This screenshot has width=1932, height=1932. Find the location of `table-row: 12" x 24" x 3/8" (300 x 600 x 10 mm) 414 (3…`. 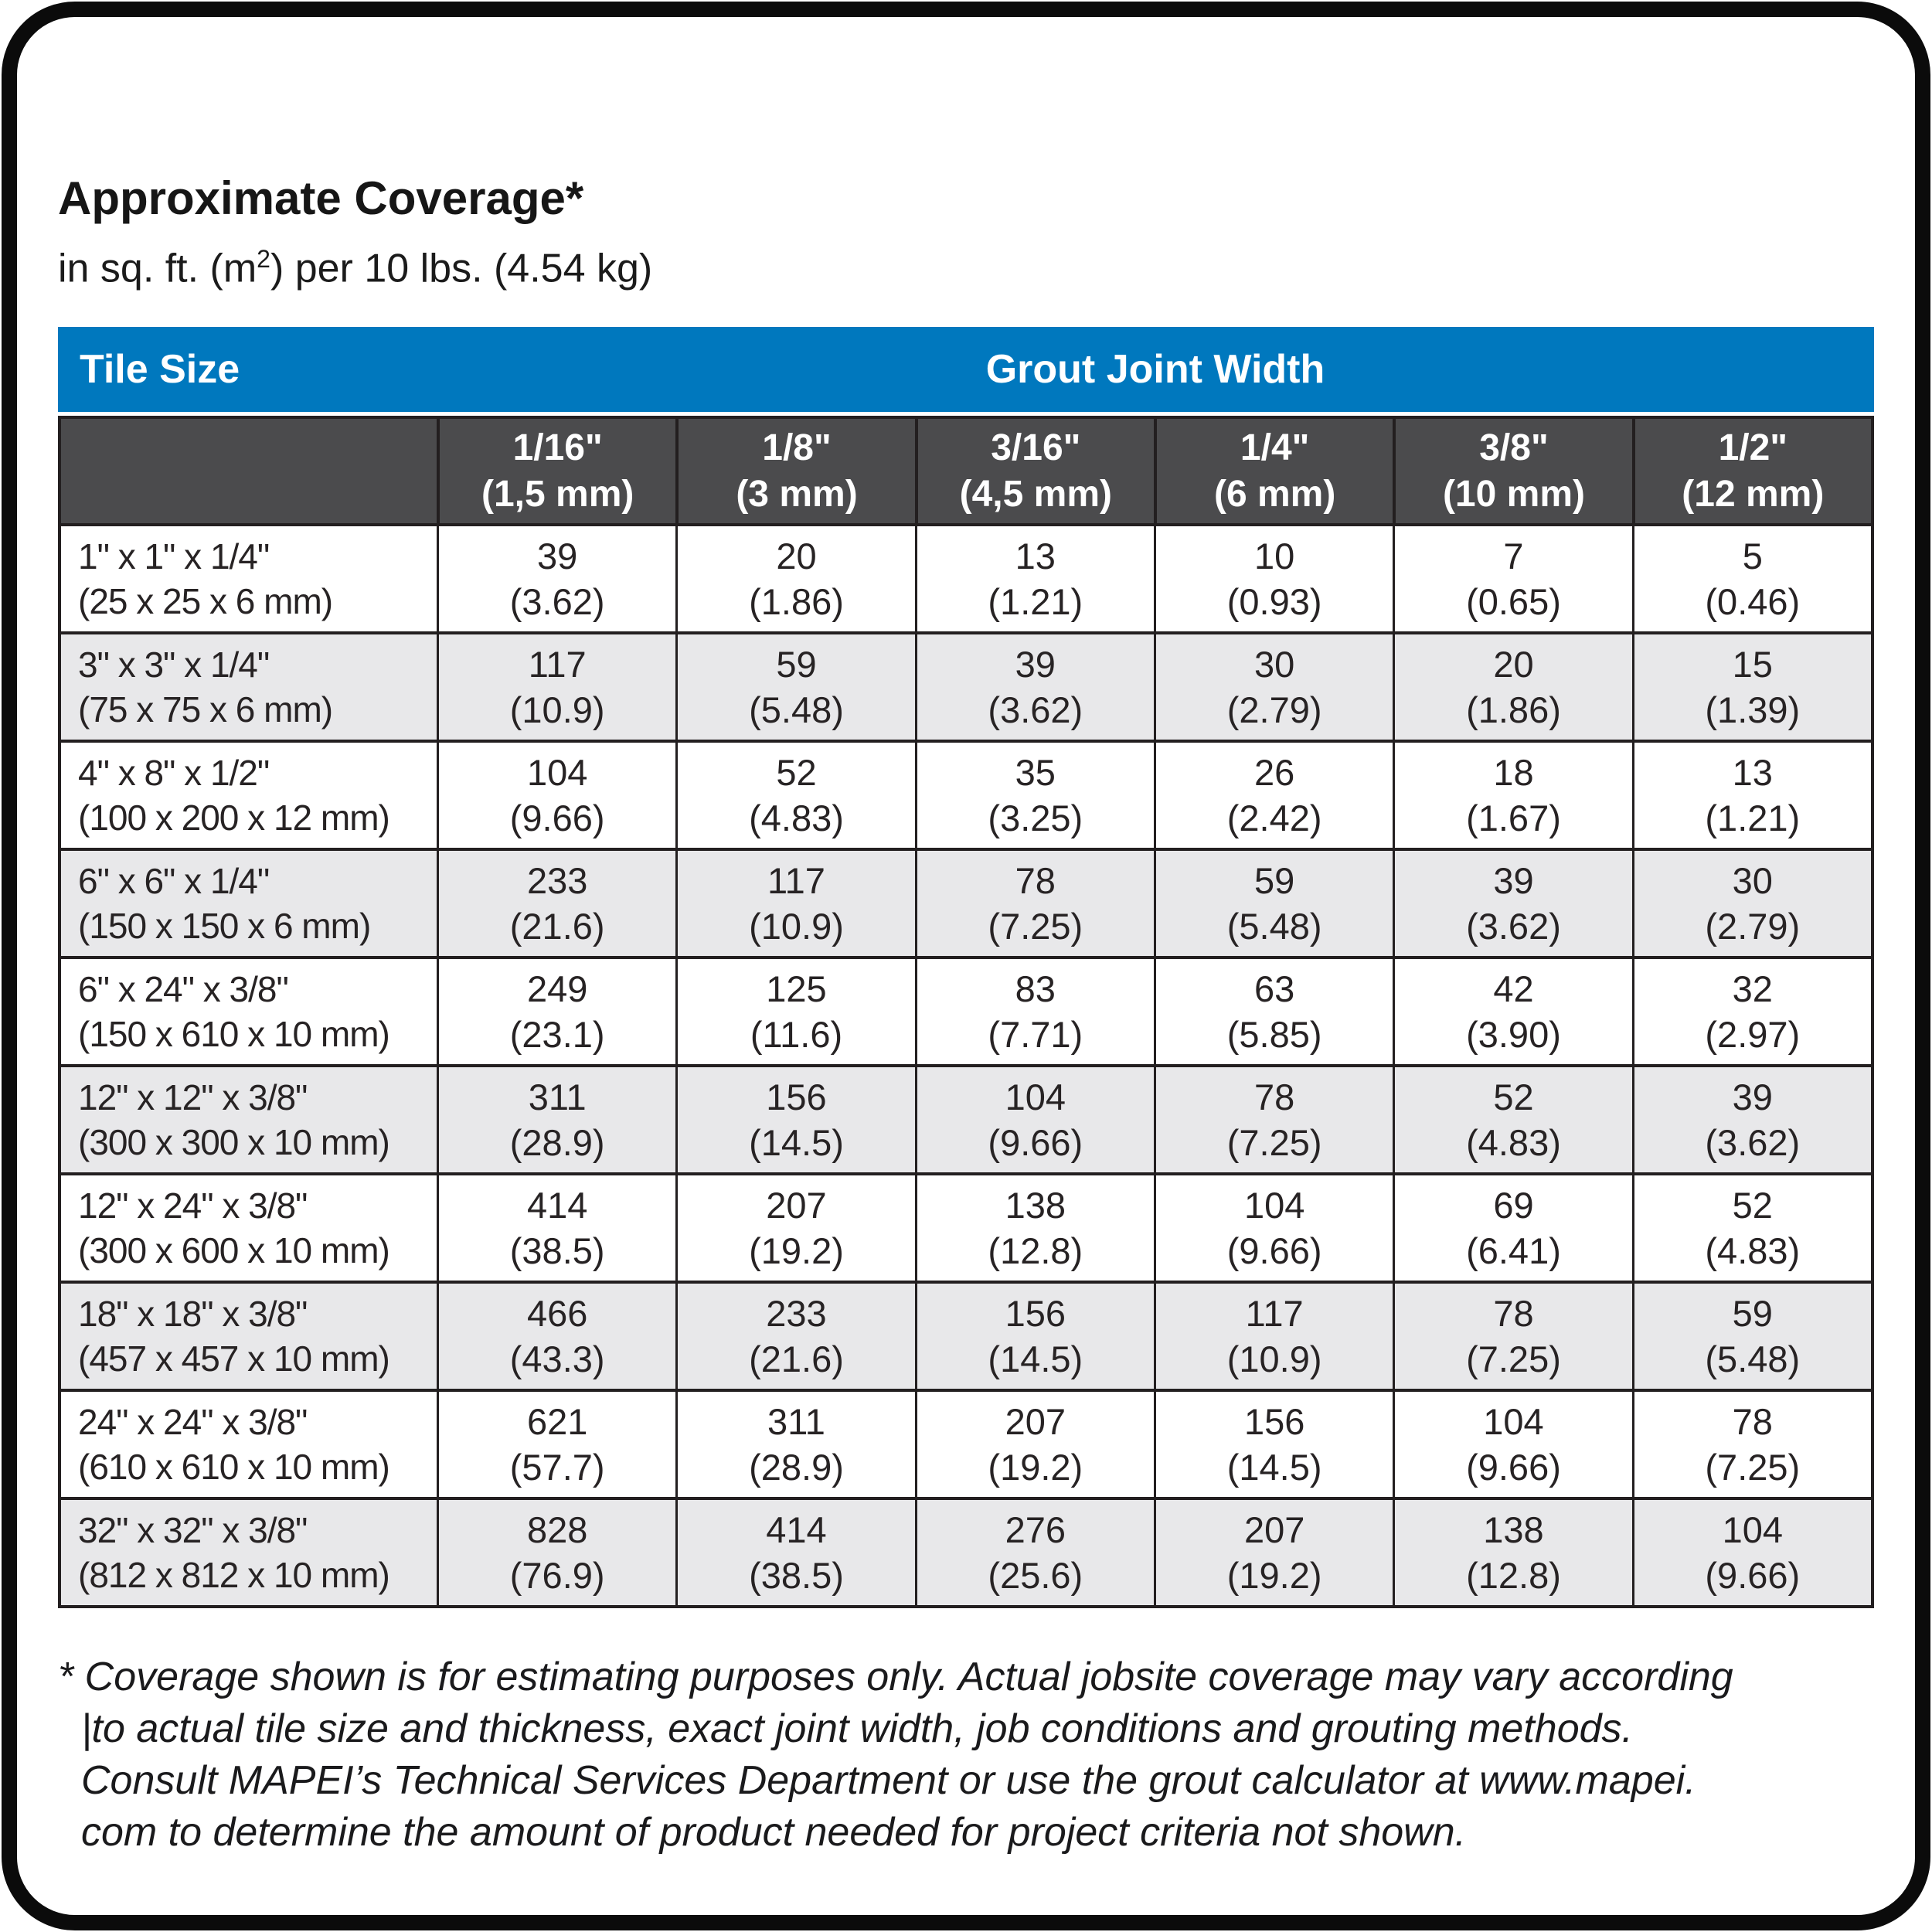

table-row: 12" x 24" x 3/8" (300 x 600 x 10 mm) 414 (3… is located at coordinates (966, 1227).